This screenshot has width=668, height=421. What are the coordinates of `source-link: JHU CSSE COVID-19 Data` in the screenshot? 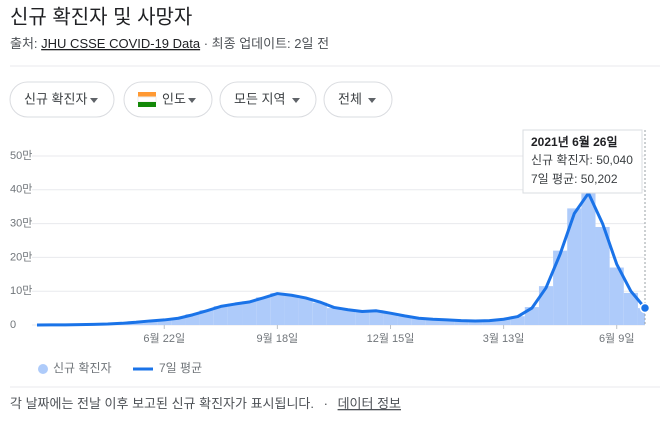 It's located at (121, 43).